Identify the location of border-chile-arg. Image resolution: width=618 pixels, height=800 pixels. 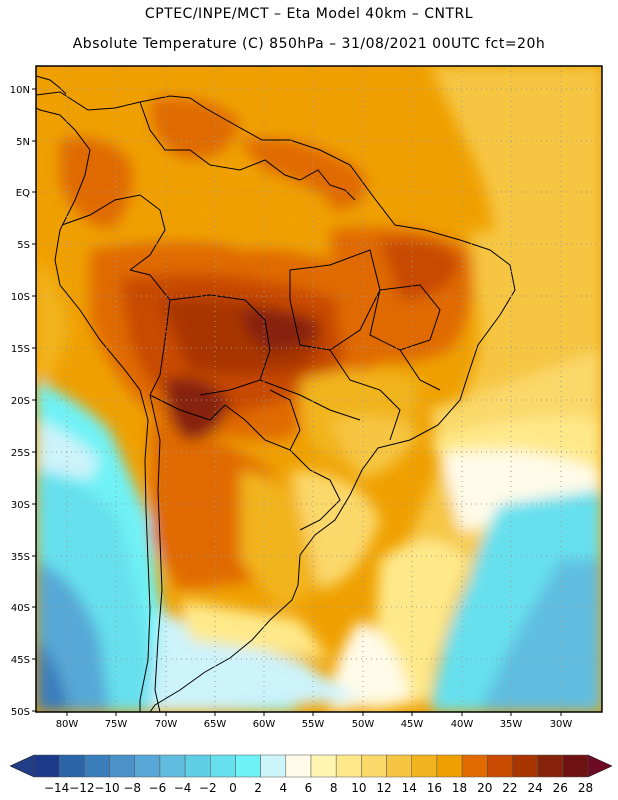
(156, 553).